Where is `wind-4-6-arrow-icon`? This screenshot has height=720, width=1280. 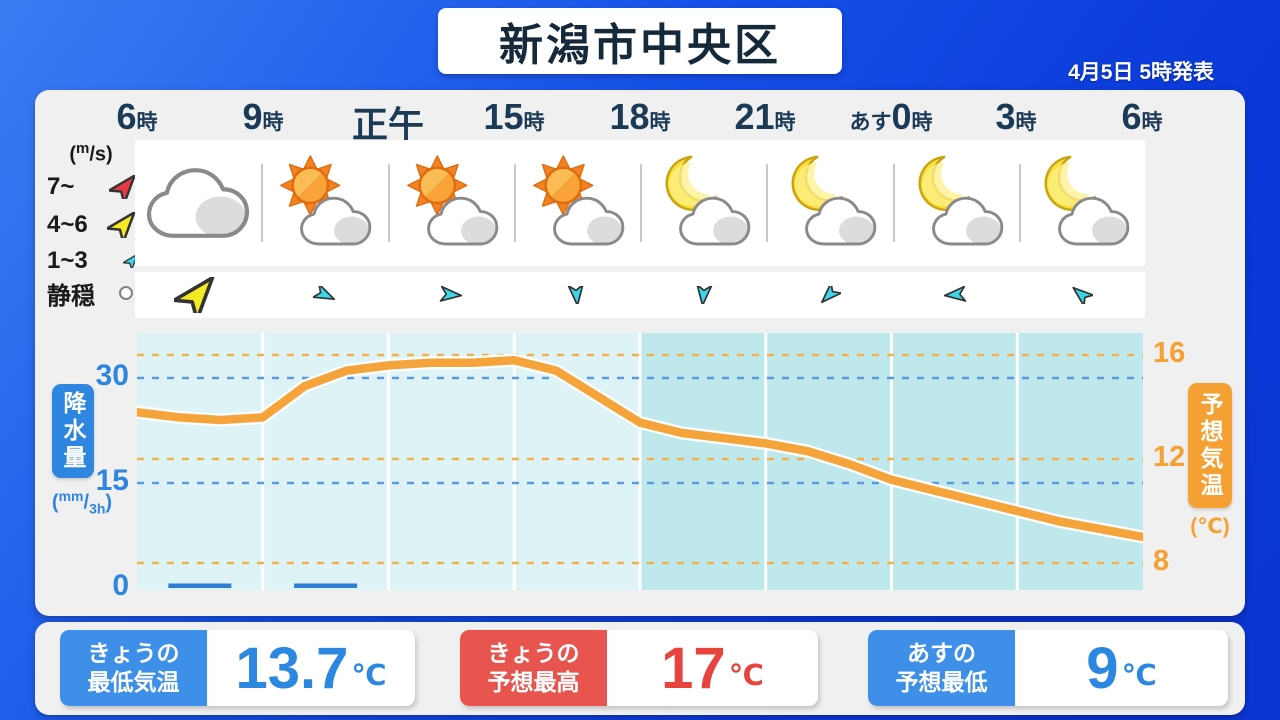
wind-4-6-arrow-icon is located at coordinates (121, 225).